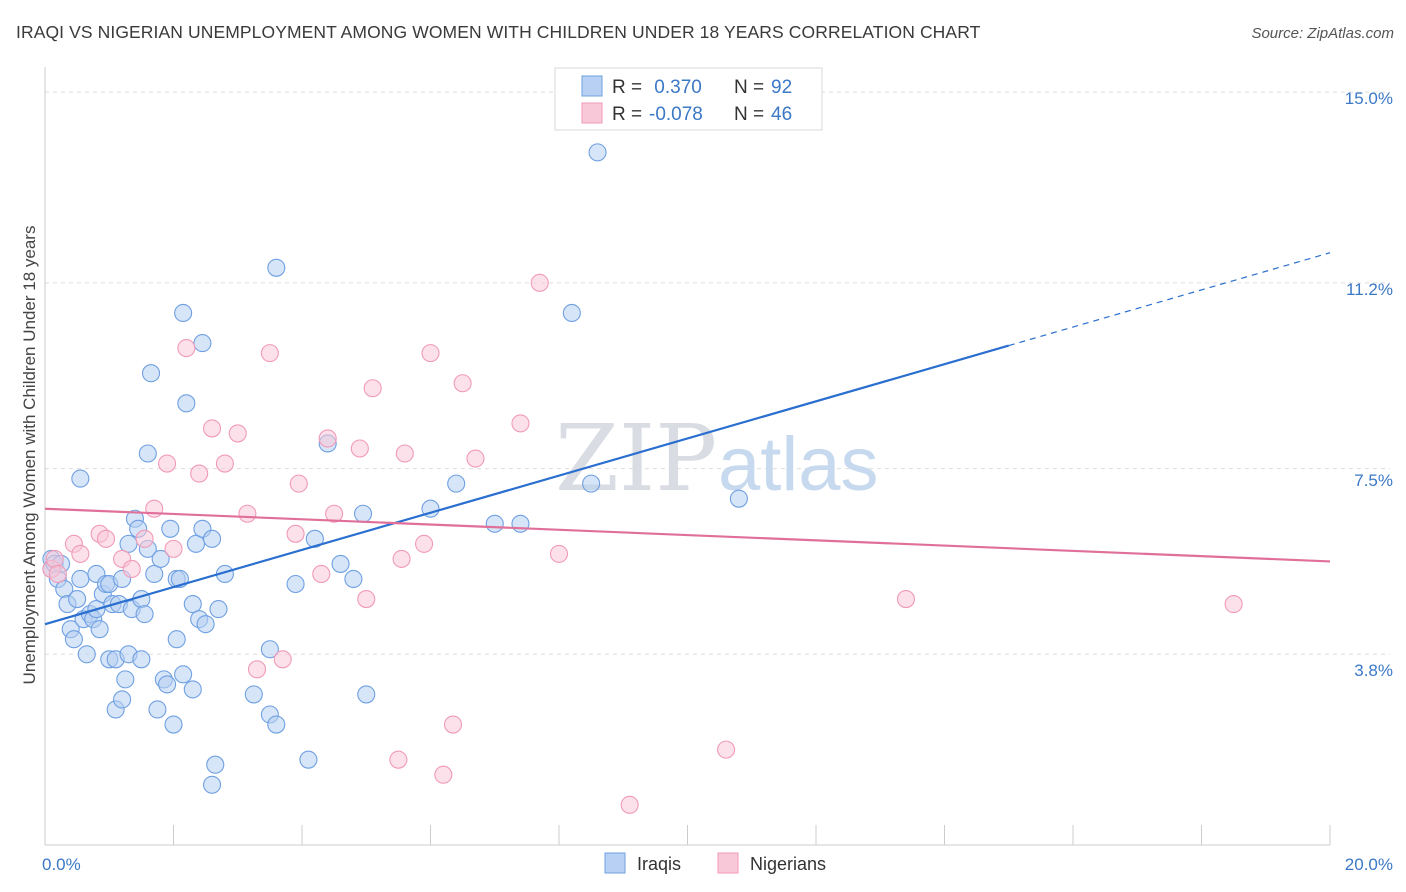 The image size is (1406, 892). I want to click on bottom-legend-swatch-nigerian, so click(728, 863).